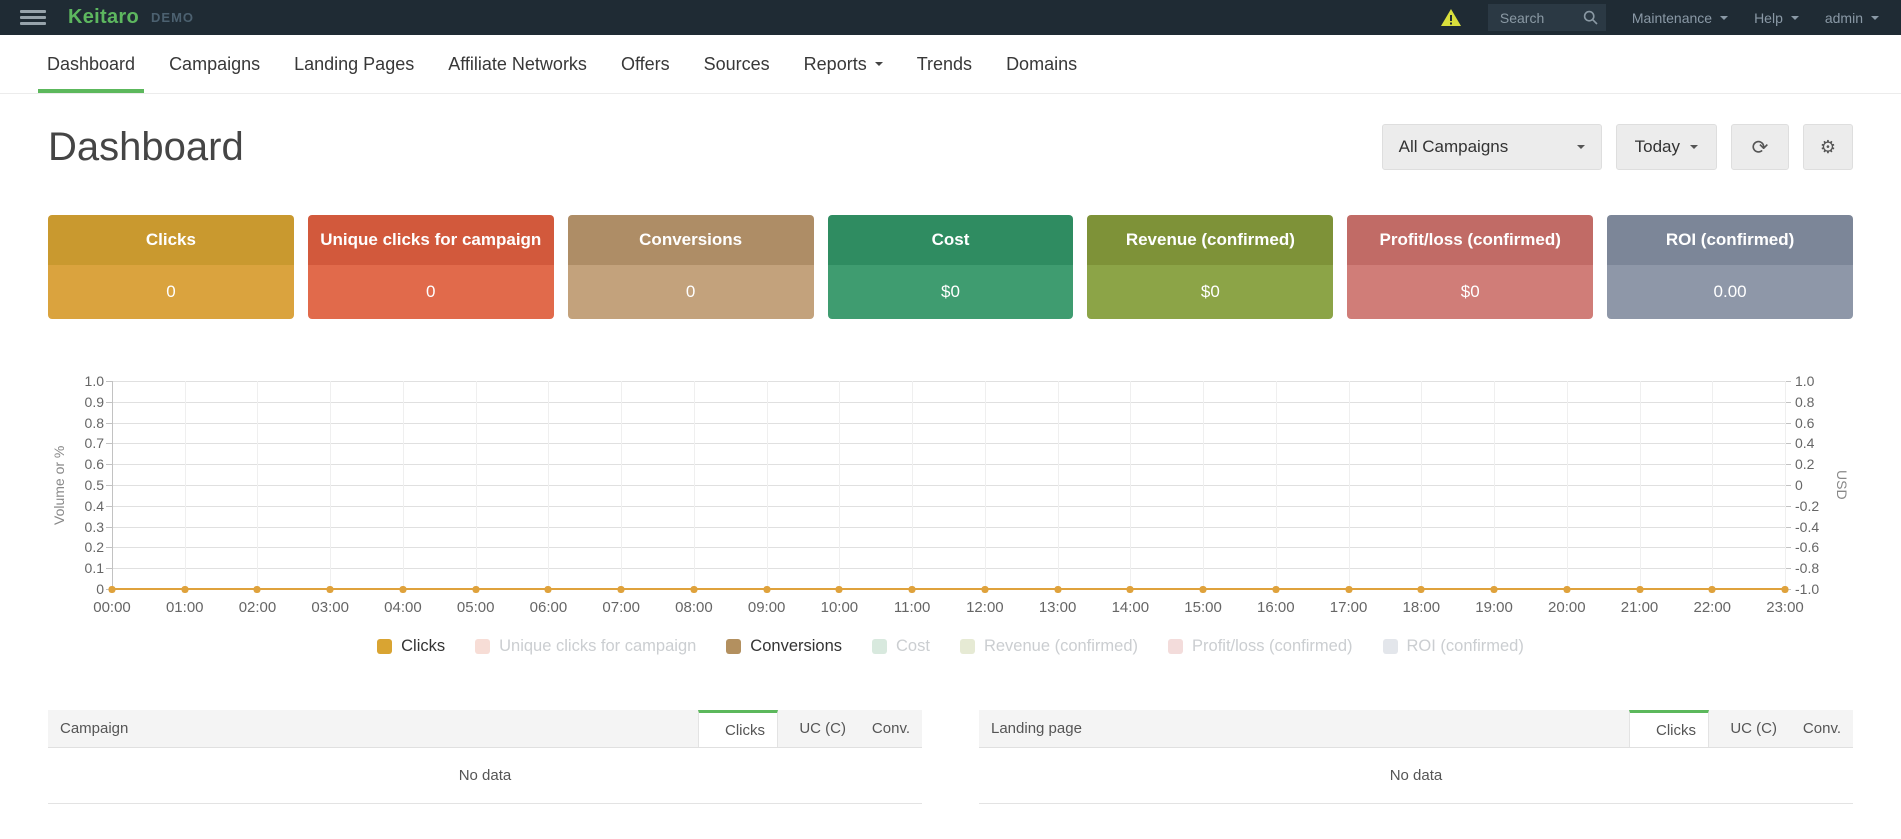 The width and height of the screenshot is (1901, 839). I want to click on campaign-filter-dropdown: All Campaigns, so click(1491, 147).